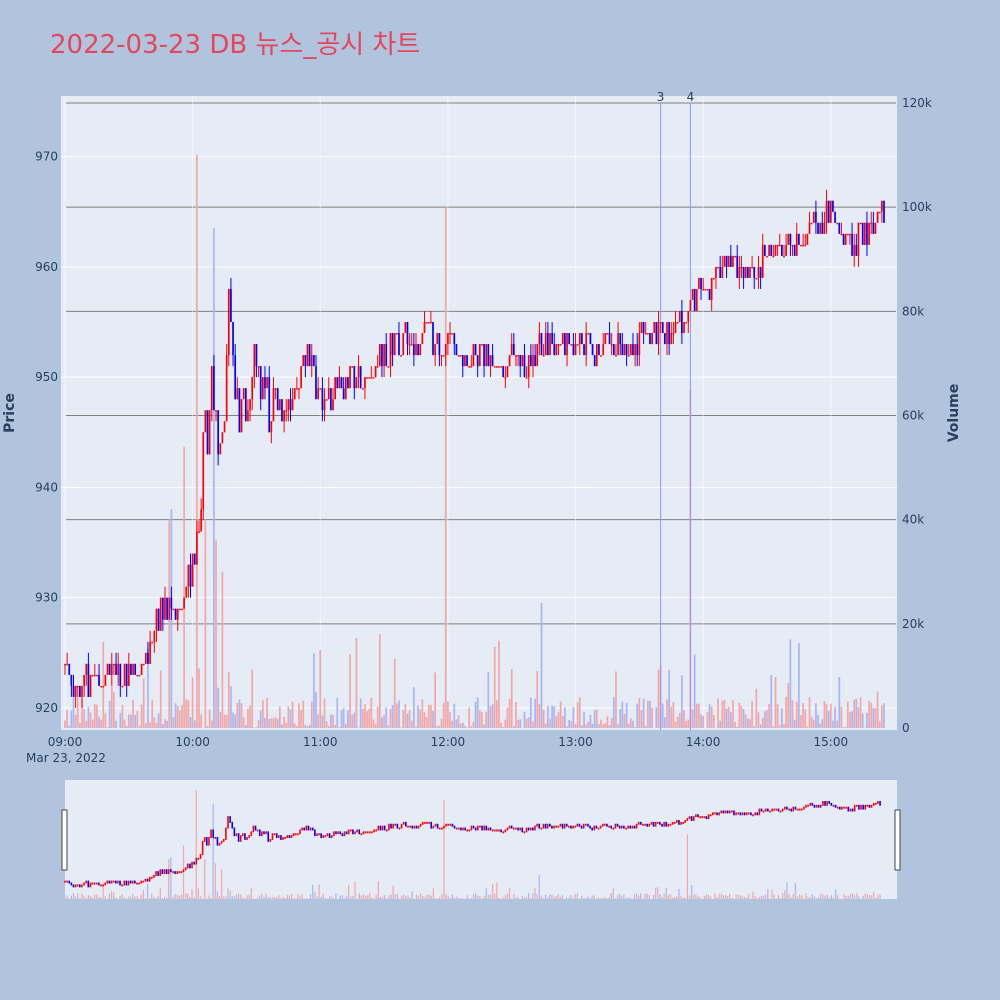 This screenshot has width=1000, height=1000. What do you see at coordinates (64, 840) in the screenshot?
I see `range-slider-left-handle` at bounding box center [64, 840].